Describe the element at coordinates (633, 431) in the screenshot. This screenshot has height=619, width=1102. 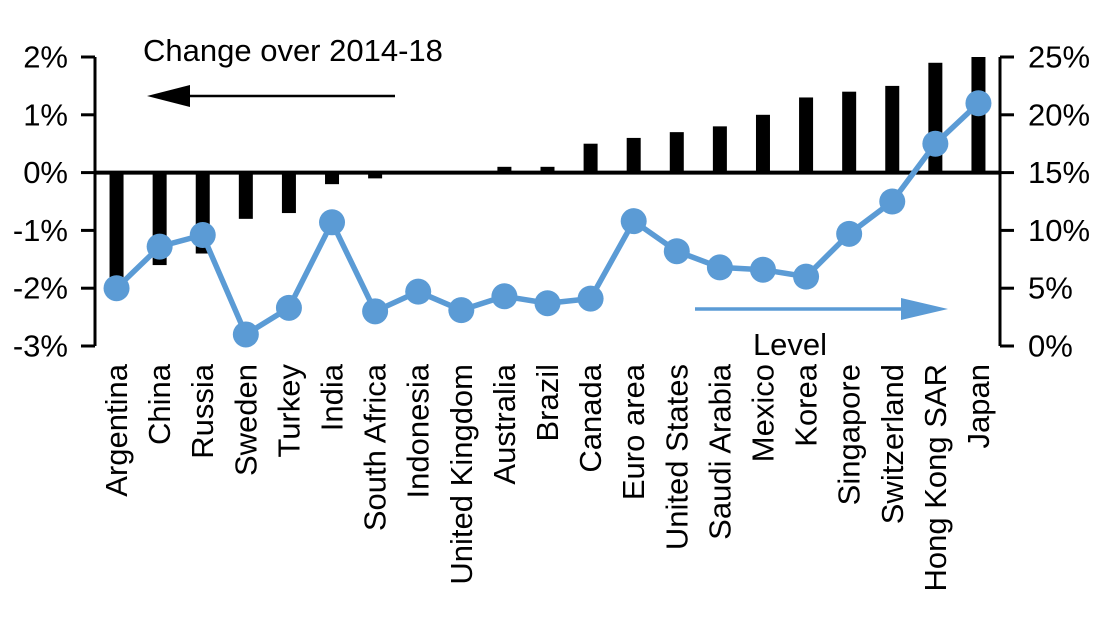
I see `category-label-euro-area: Euro area` at that location.